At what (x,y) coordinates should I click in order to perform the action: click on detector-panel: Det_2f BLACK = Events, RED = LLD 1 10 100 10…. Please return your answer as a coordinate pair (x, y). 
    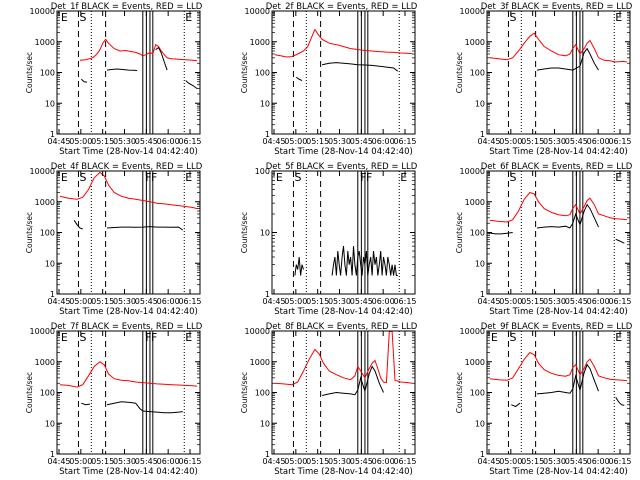
    Looking at the image, I should click on (329, 79).